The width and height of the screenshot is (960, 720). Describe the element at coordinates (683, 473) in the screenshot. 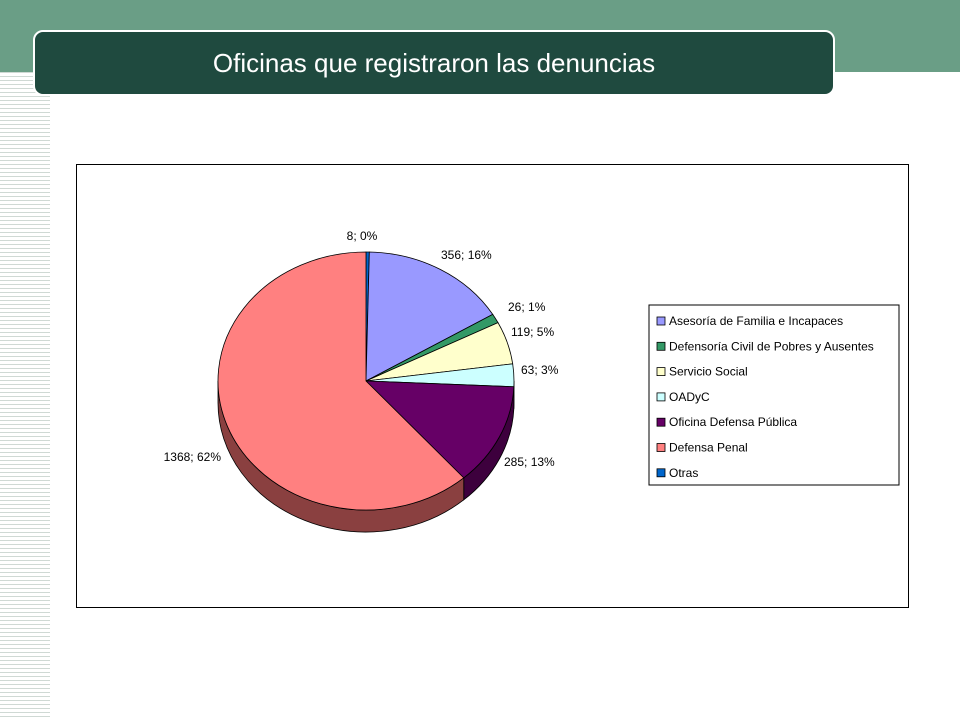

I see `legend-label-otras: Otras` at that location.